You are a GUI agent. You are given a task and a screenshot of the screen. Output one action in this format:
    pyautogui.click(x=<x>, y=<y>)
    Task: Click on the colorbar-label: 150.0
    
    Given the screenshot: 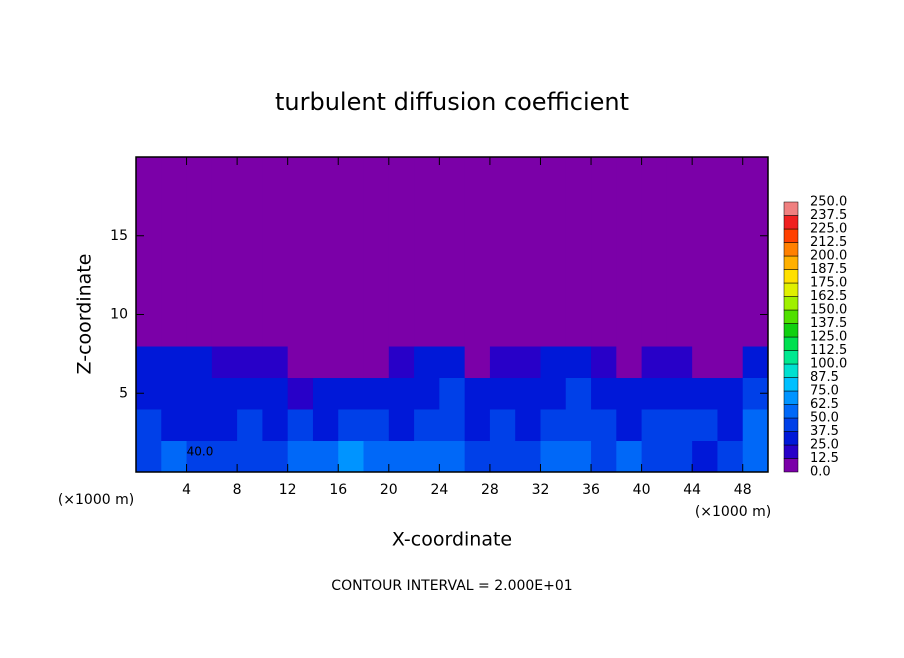 What is the action you would take?
    pyautogui.click(x=828, y=310)
    